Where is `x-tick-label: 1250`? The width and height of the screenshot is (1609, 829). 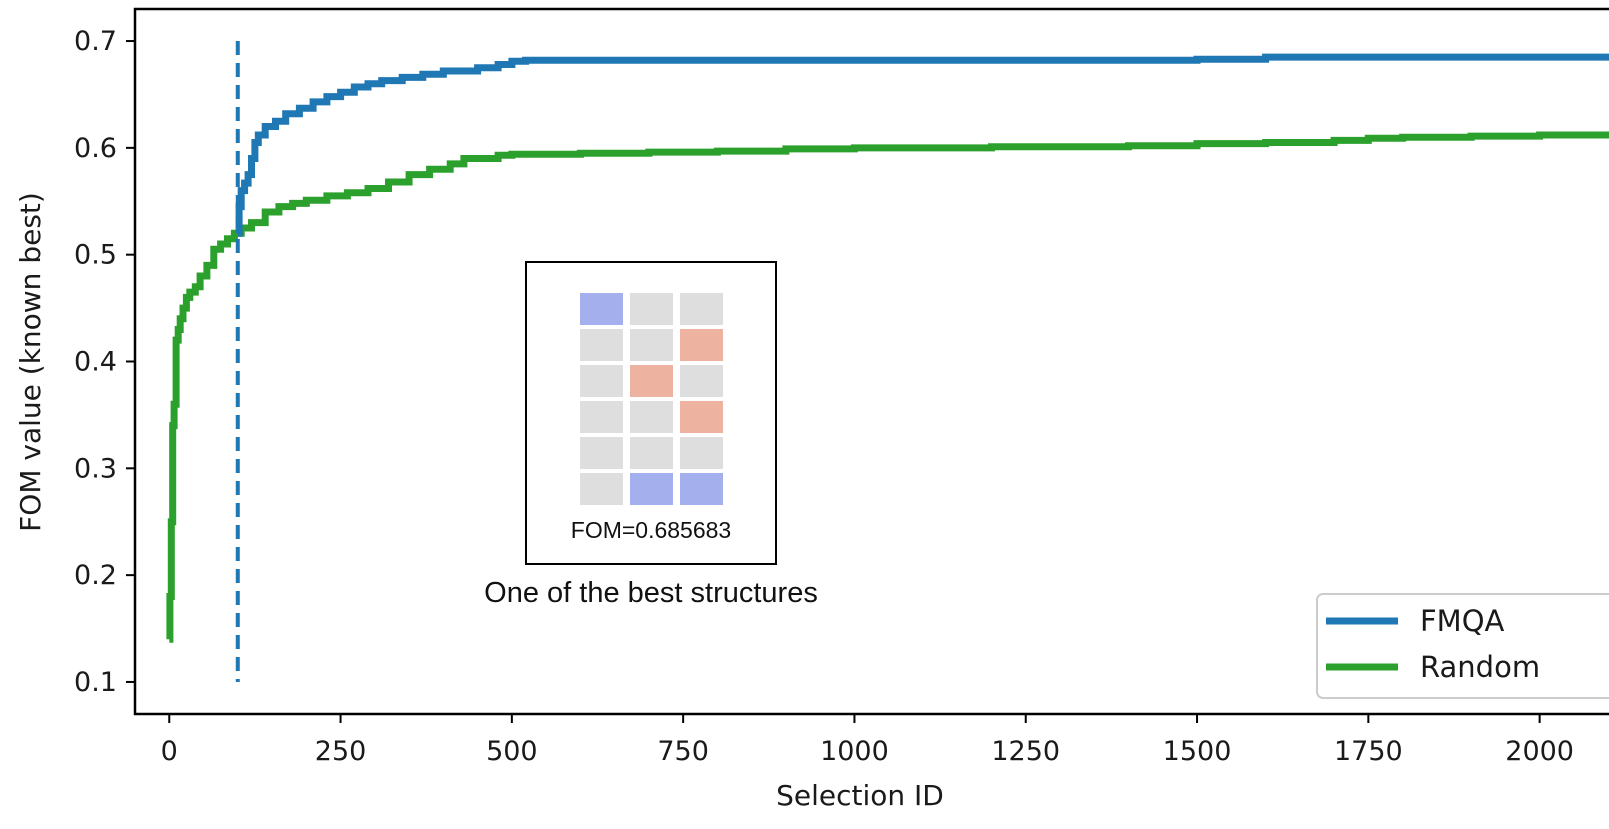
x-tick-label: 1250 is located at coordinates (1025, 751).